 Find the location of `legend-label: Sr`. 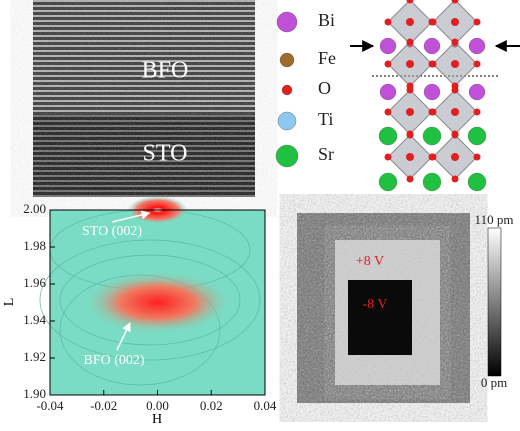

legend-label: Sr is located at coordinates (326, 154).